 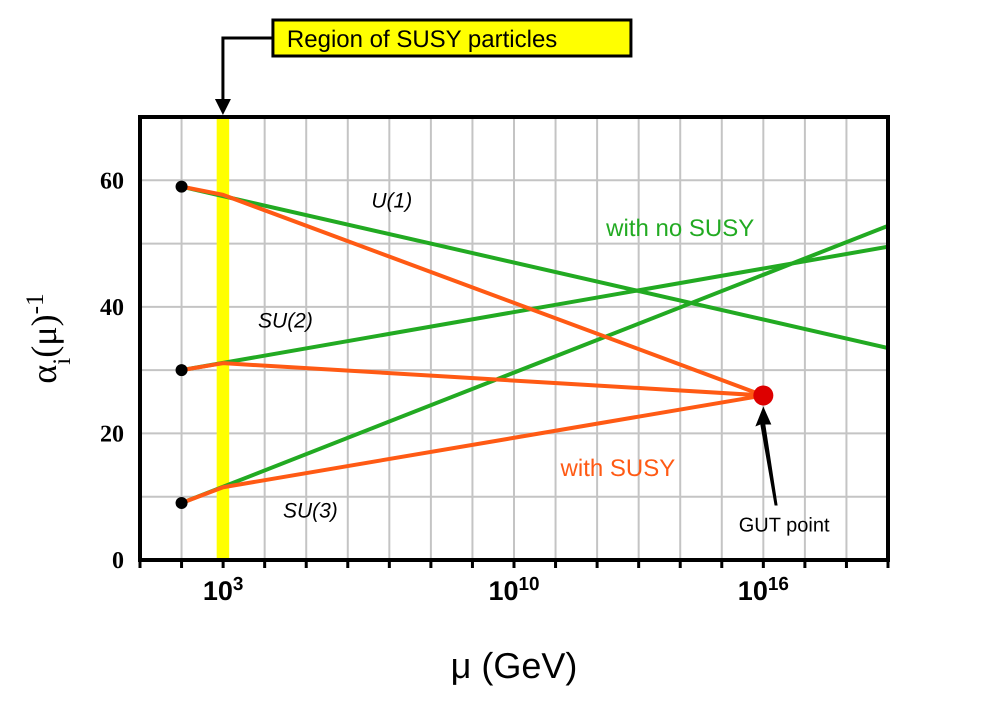 I want to click on annotation: with no SUSY, so click(x=679, y=228).